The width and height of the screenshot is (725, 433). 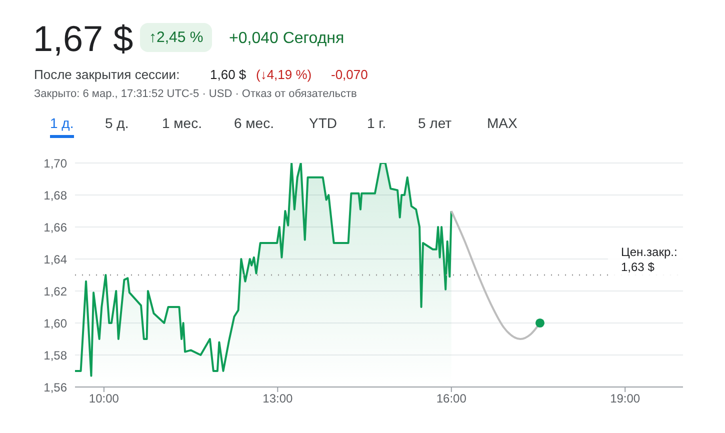 I want to click on y-tick-label: 1,64, so click(x=56, y=259).